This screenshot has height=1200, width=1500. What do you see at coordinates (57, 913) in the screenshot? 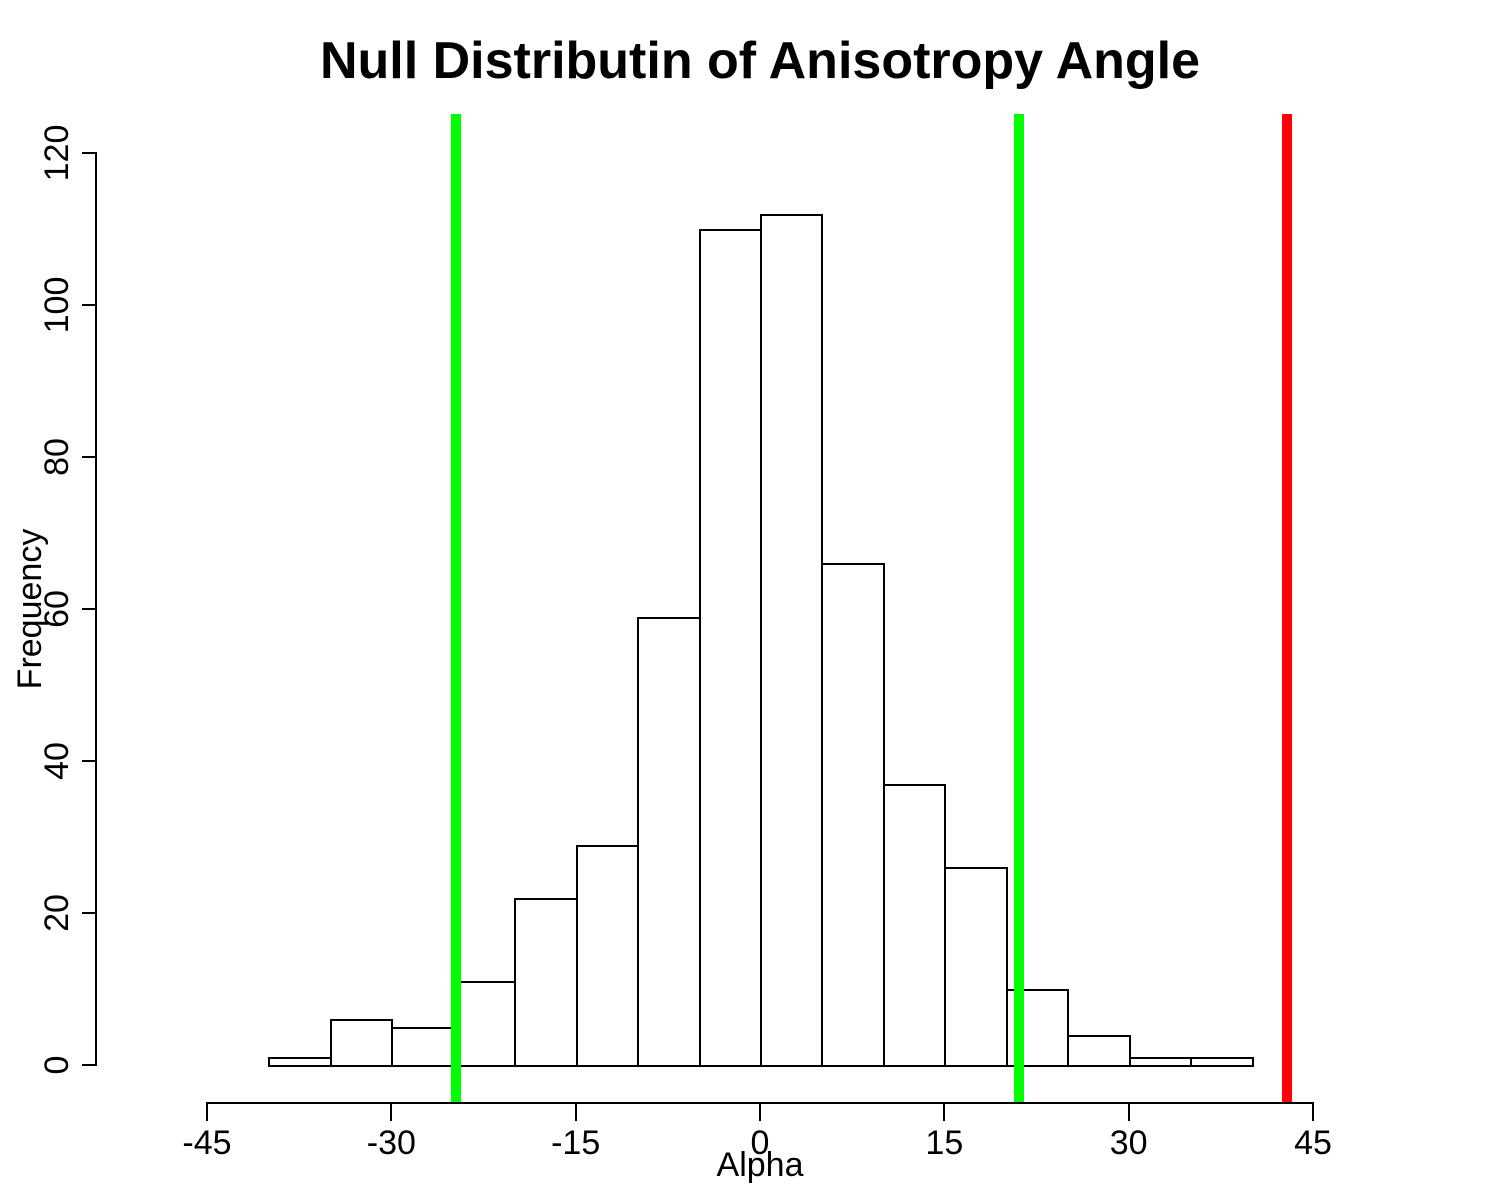
I see `y-tick-label: 20` at bounding box center [57, 913].